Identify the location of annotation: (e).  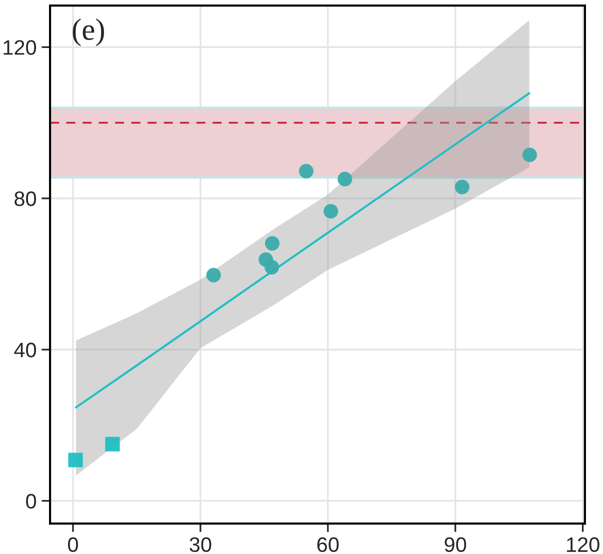
(88, 32).